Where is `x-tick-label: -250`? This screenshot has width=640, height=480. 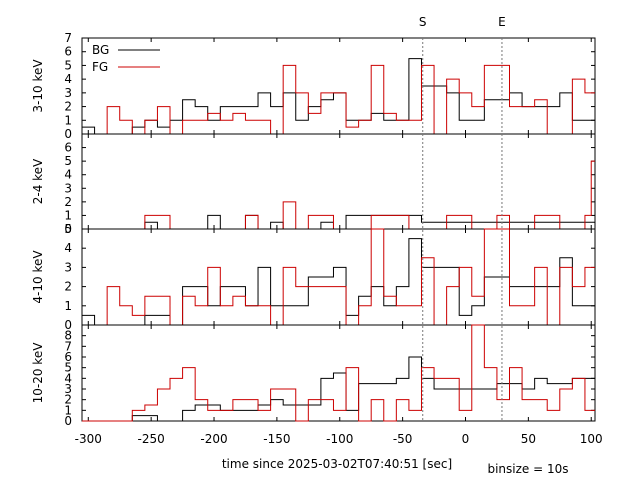
x-tick-label: -250 is located at coordinates (151, 439).